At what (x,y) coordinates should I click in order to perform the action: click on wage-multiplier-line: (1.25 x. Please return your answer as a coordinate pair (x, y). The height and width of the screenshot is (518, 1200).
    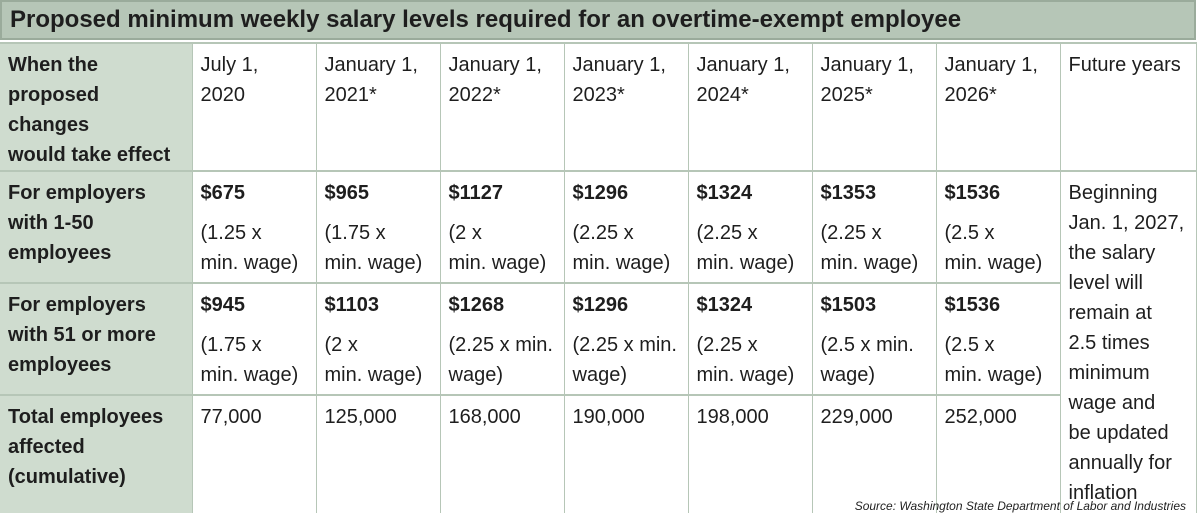
    Looking at the image, I should click on (231, 233).